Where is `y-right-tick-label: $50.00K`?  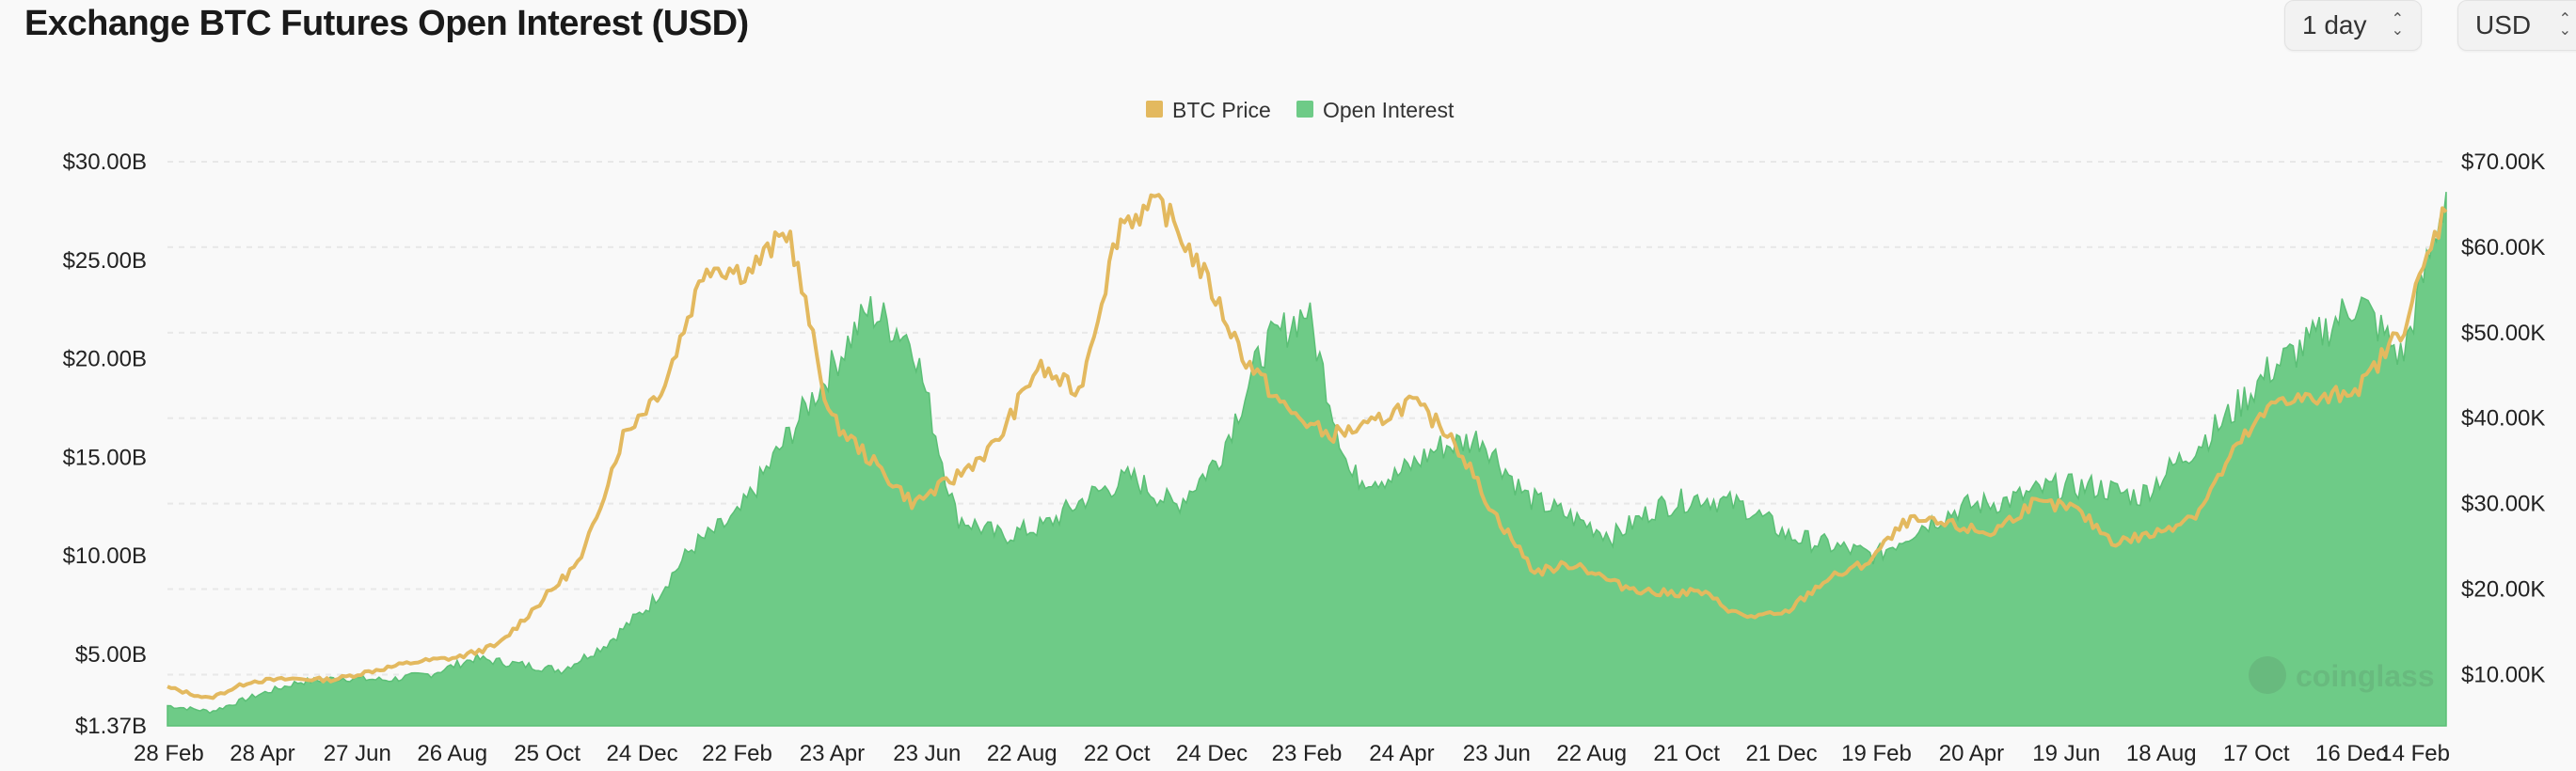
y-right-tick-label: $50.00K is located at coordinates (2503, 333).